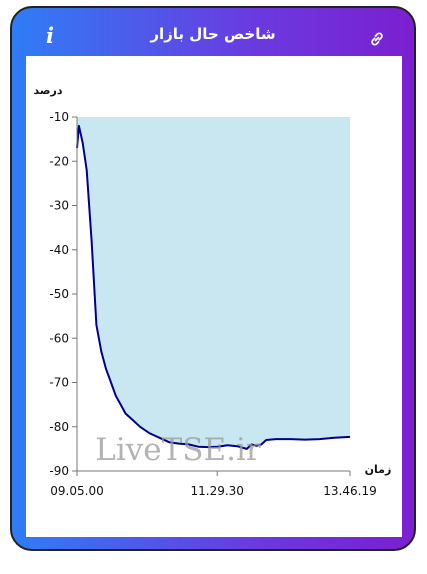 This screenshot has height=574, width=427. Describe the element at coordinates (378, 469) in the screenshot. I see `x-axis-label: زمان` at that location.